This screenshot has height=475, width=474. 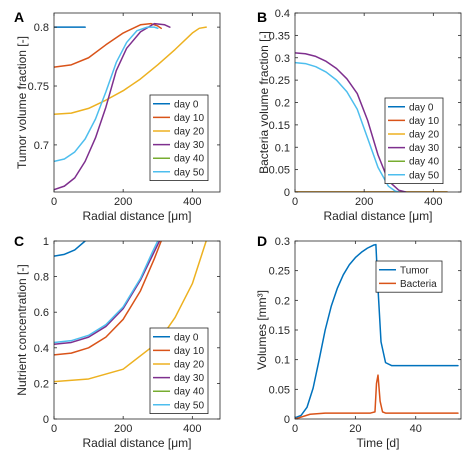 What do you see at coordinates (279, 36) in the screenshot?
I see `y-tick-label: 0.35` at bounding box center [279, 36].